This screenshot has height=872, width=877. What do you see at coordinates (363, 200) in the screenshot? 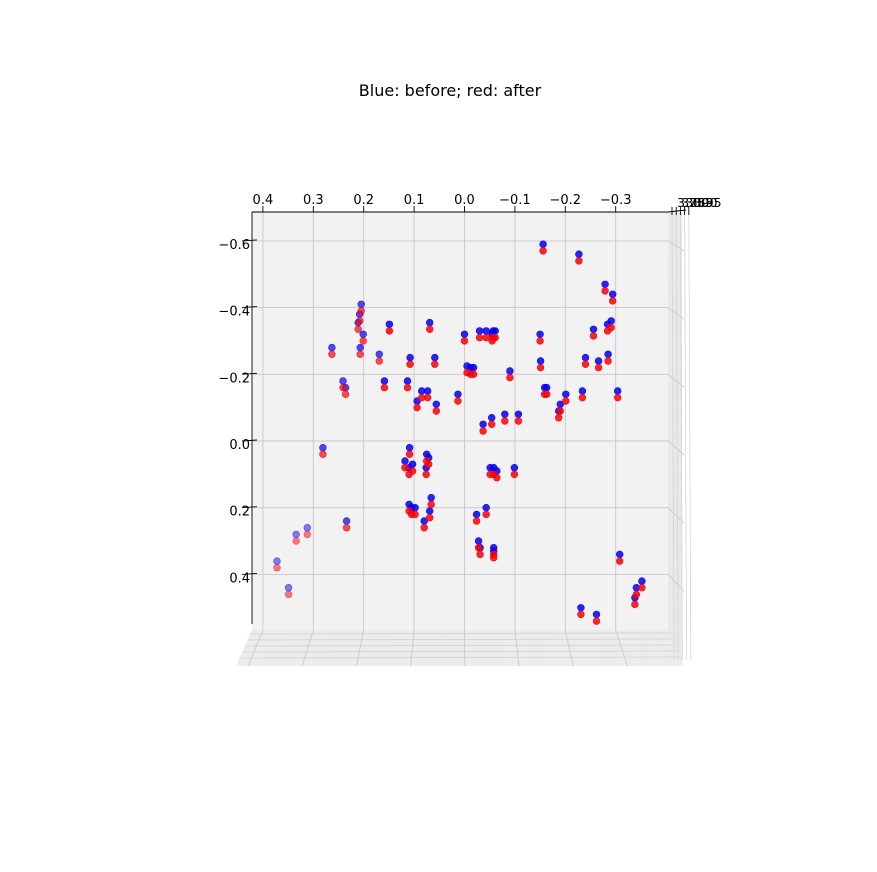
I see `x-tick-label: 0.2` at bounding box center [363, 200].